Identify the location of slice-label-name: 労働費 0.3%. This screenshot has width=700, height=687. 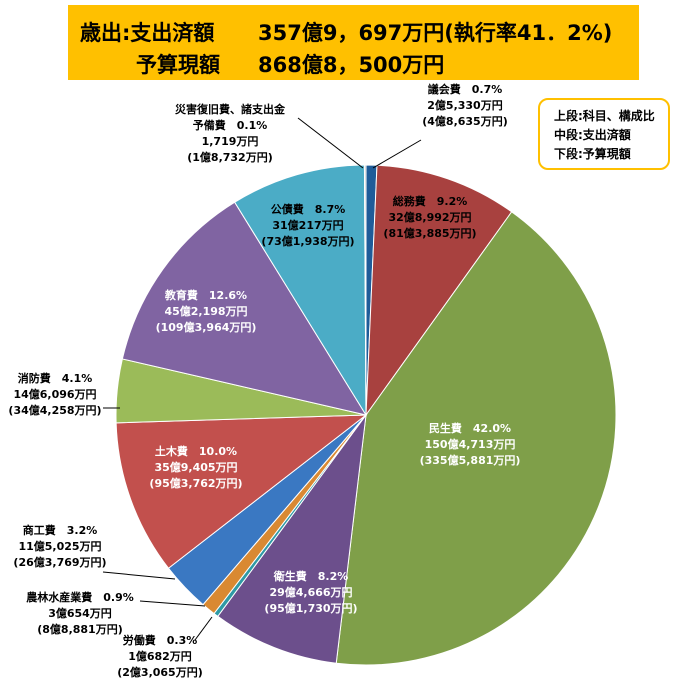
(160, 640).